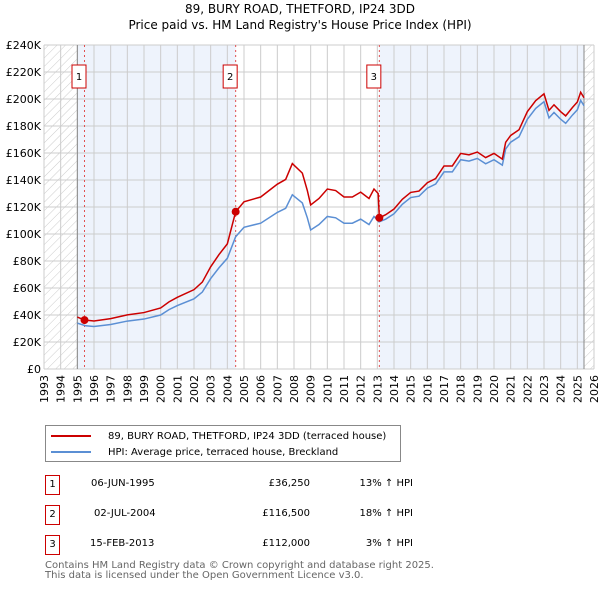 The width and height of the screenshot is (600, 590). Describe the element at coordinates (261, 389) in the screenshot. I see `x-tick-label: 2006` at that location.